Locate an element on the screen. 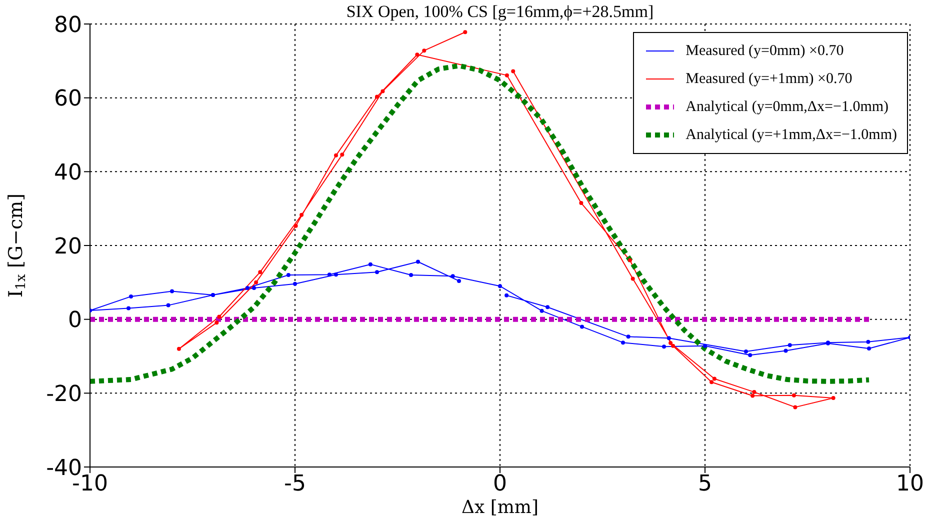 The width and height of the screenshot is (930, 519). x-tick-label: 10 is located at coordinates (910, 484).